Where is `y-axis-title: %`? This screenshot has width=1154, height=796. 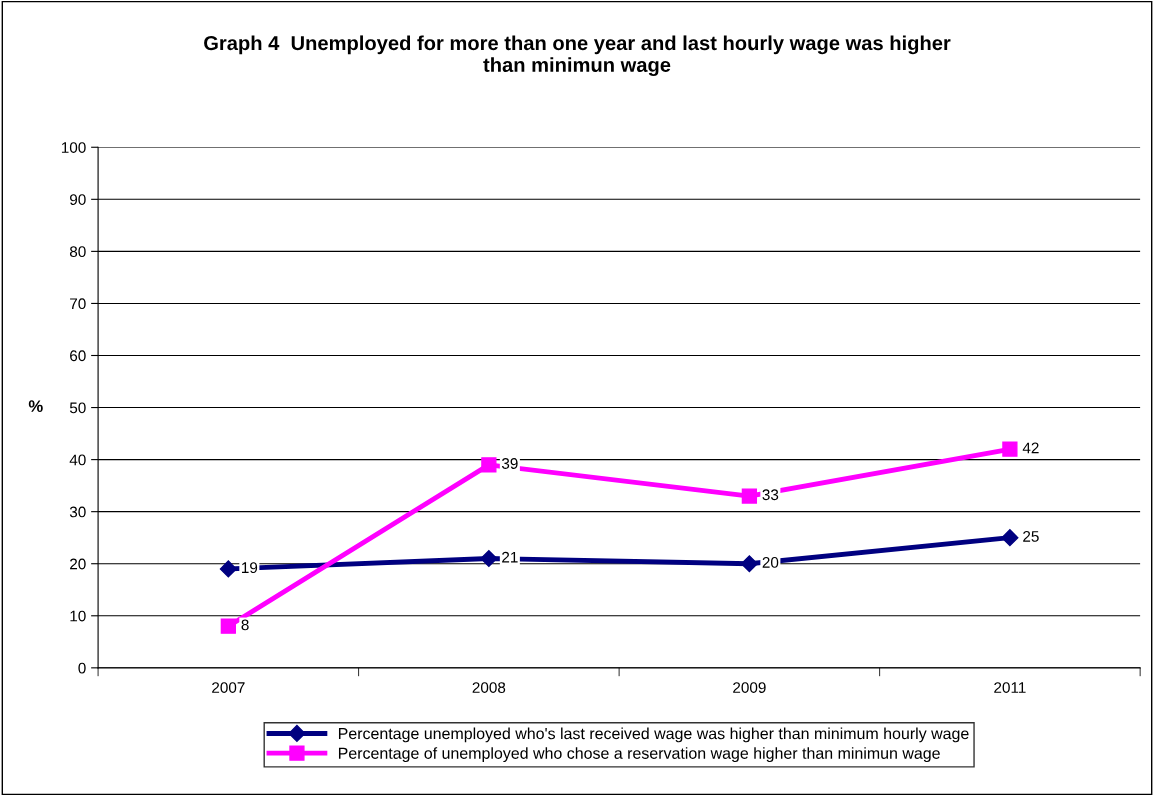 y-axis-title: % is located at coordinates (35, 406).